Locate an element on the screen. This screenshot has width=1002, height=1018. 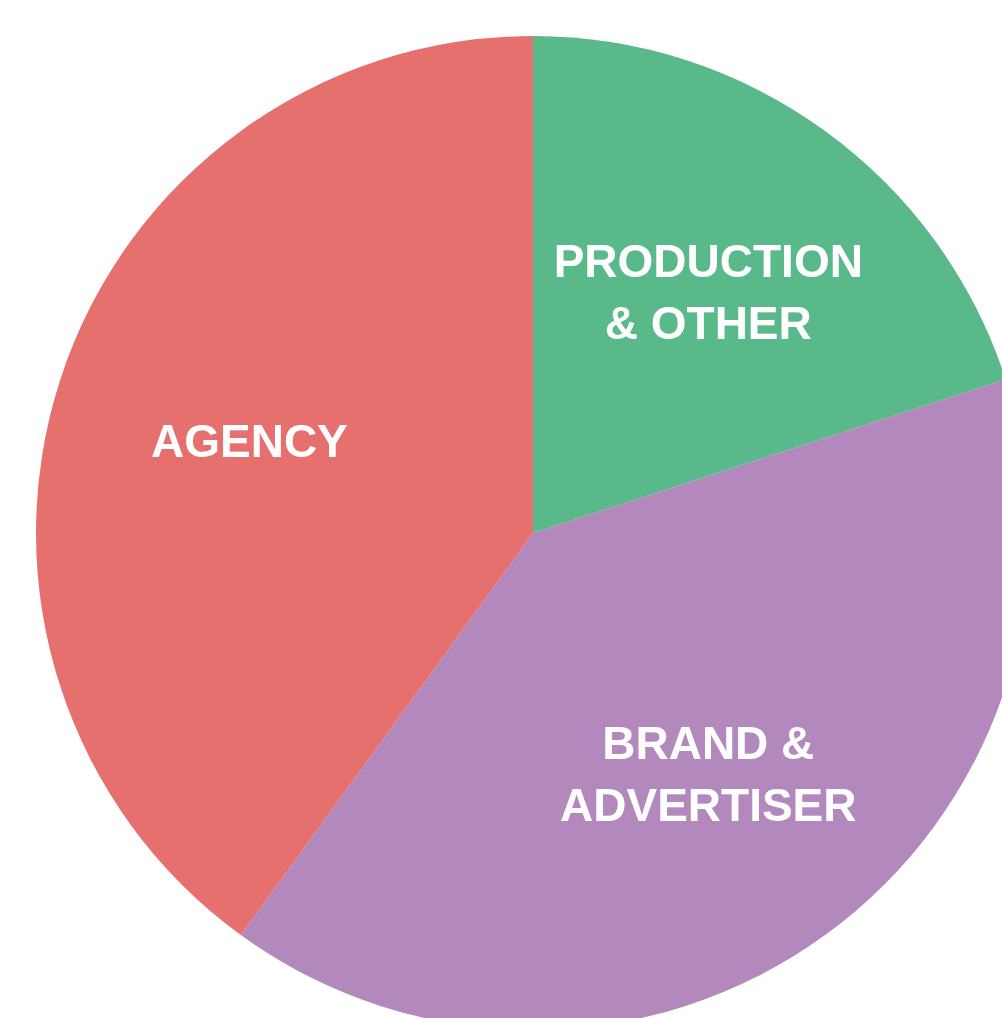
slice-label: AGENCY is located at coordinates (249, 440).